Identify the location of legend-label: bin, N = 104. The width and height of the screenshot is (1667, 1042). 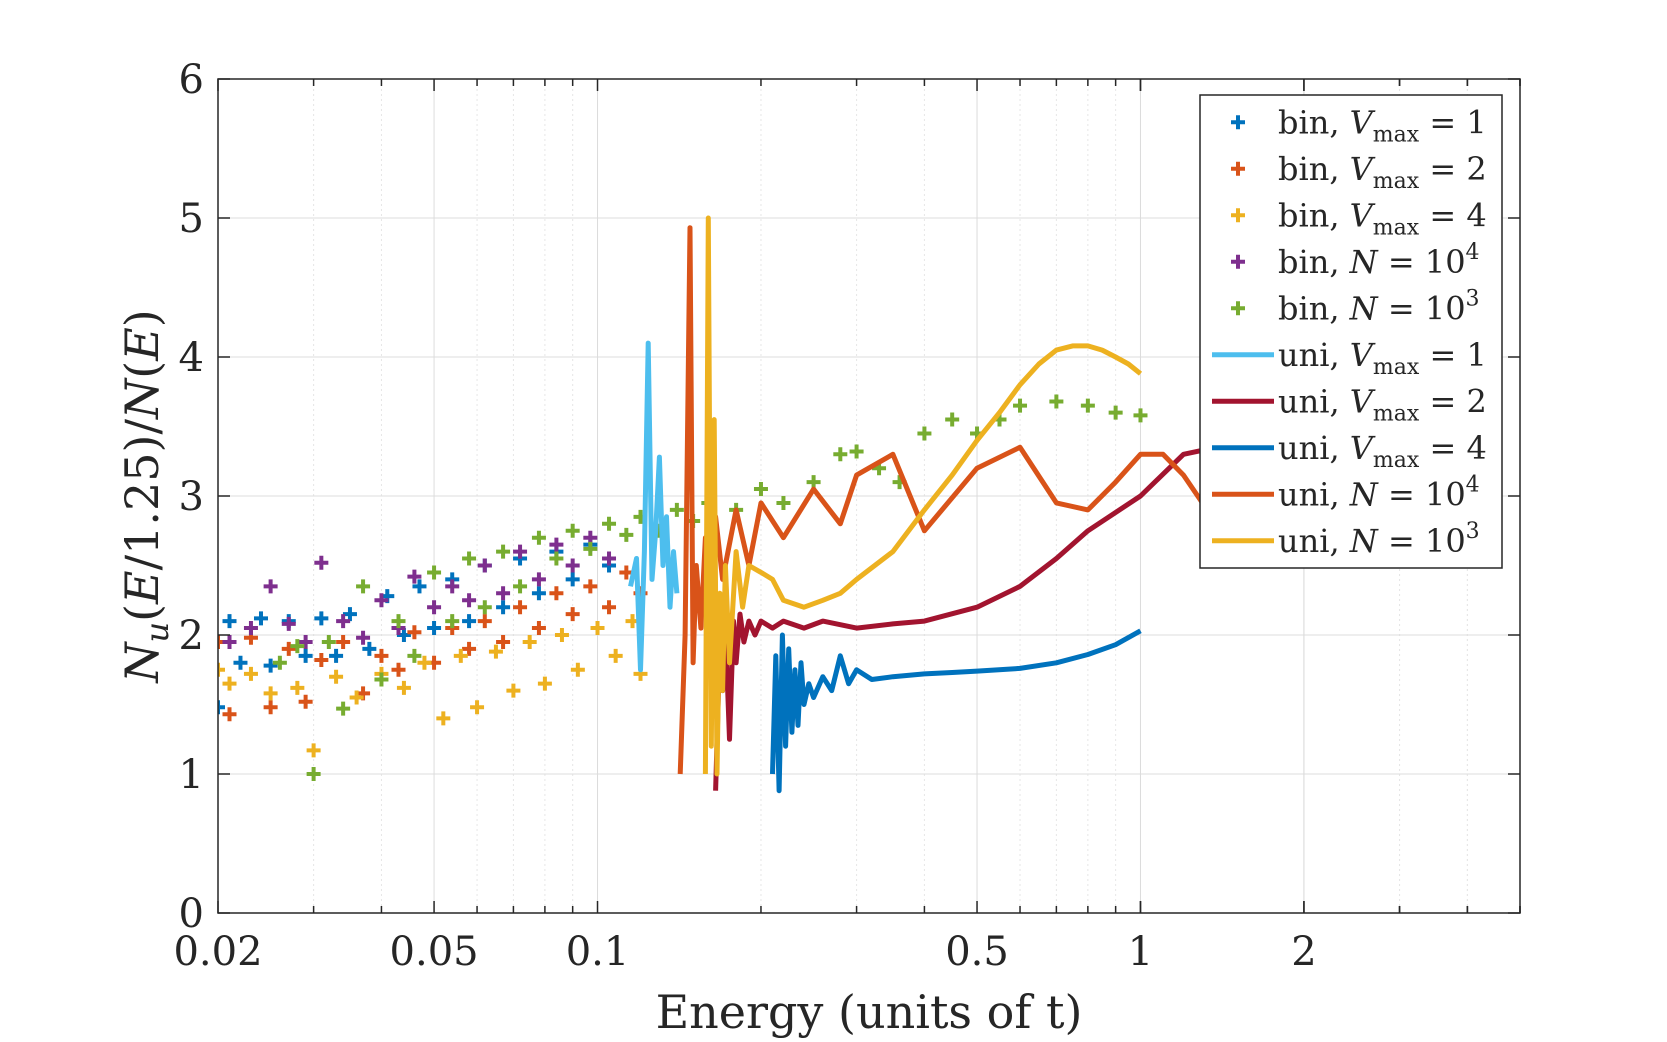
(1379, 260).